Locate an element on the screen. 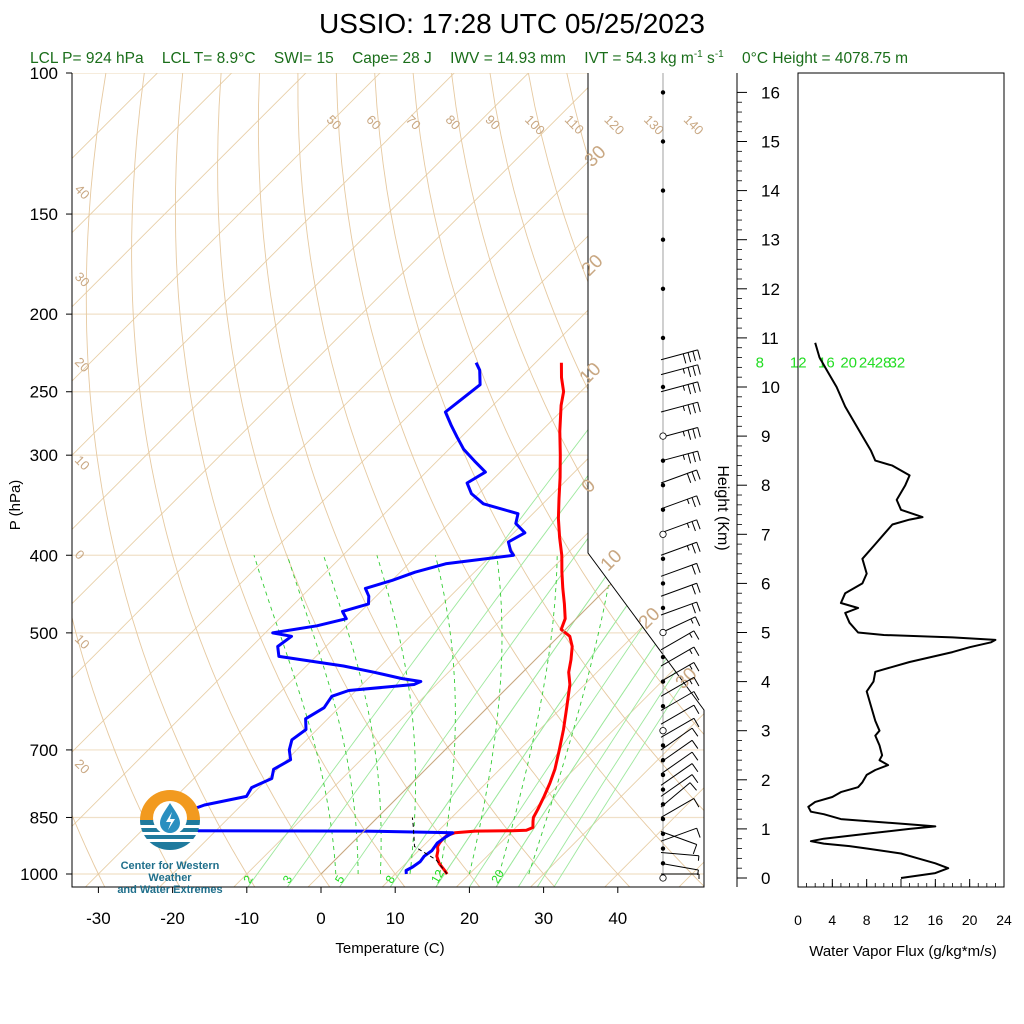 The height and width of the screenshot is (1024, 1024). y-tick-label: 500 is located at coordinates (44, 633).